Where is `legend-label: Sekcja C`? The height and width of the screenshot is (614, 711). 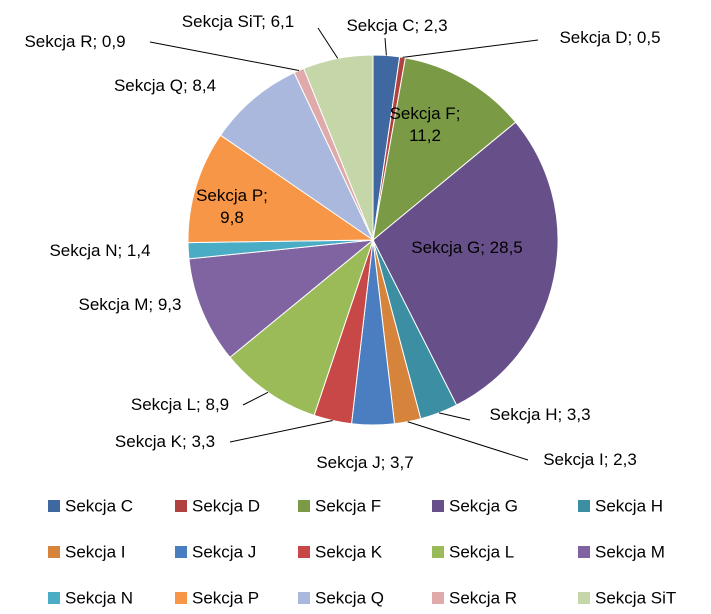
legend-label: Sekcja C is located at coordinates (99, 505).